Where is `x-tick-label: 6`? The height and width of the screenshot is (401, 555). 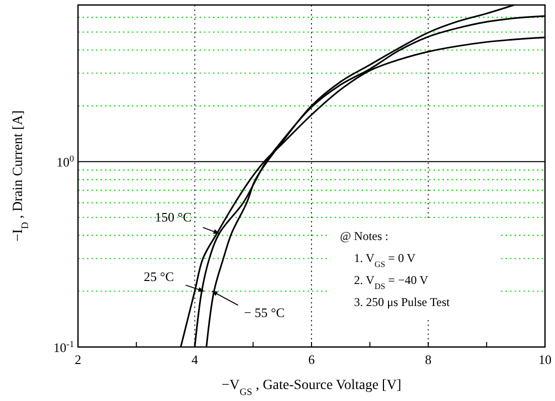 x-tick-label: 6 is located at coordinates (312, 359).